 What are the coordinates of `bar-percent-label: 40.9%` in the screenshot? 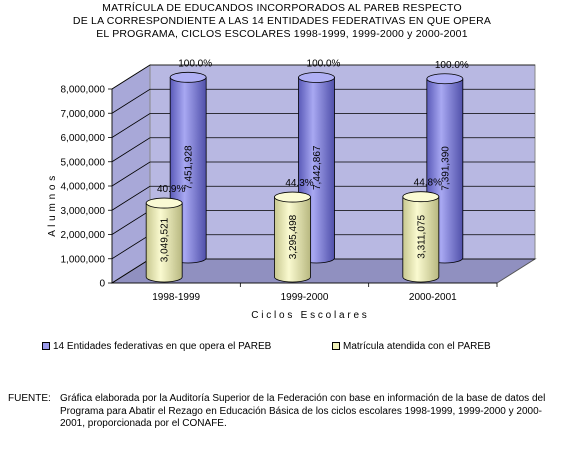 It's located at (171, 189).